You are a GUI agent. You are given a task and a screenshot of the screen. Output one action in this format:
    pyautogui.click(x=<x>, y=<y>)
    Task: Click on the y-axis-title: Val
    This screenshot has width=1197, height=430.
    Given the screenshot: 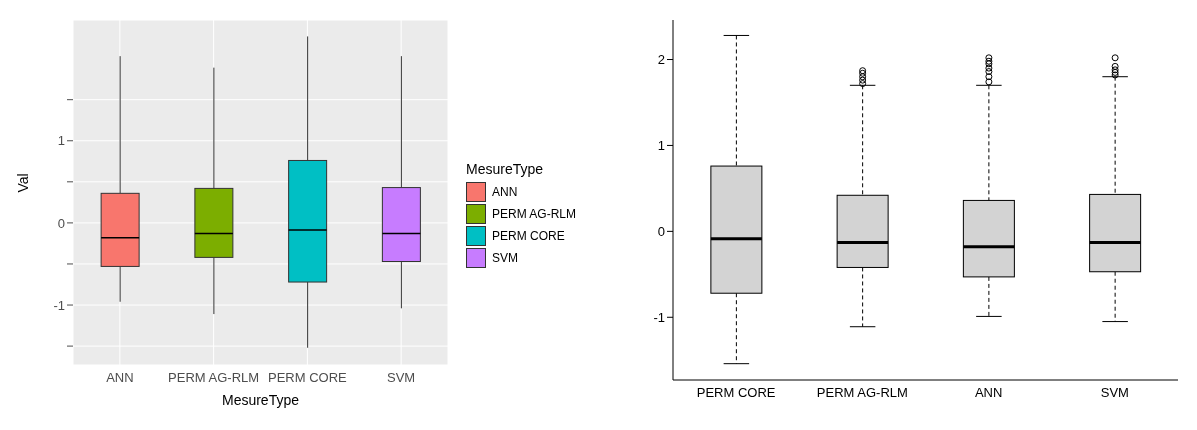 What is the action you would take?
    pyautogui.click(x=22, y=183)
    